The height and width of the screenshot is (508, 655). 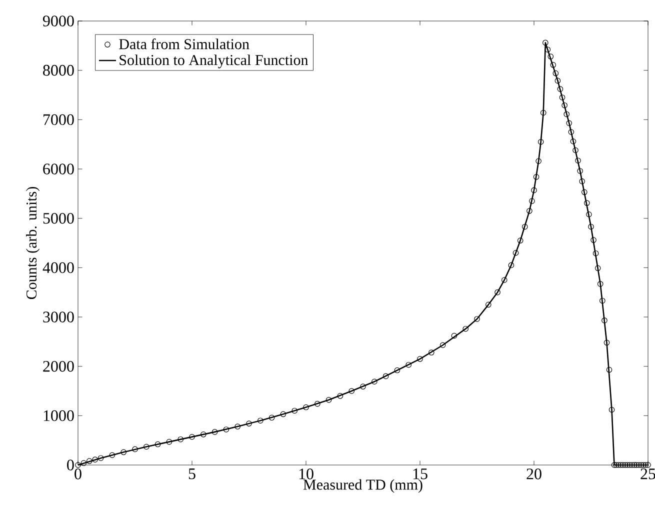 What do you see at coordinates (184, 44) in the screenshot?
I see `legend-label: Data from Simulation` at bounding box center [184, 44].